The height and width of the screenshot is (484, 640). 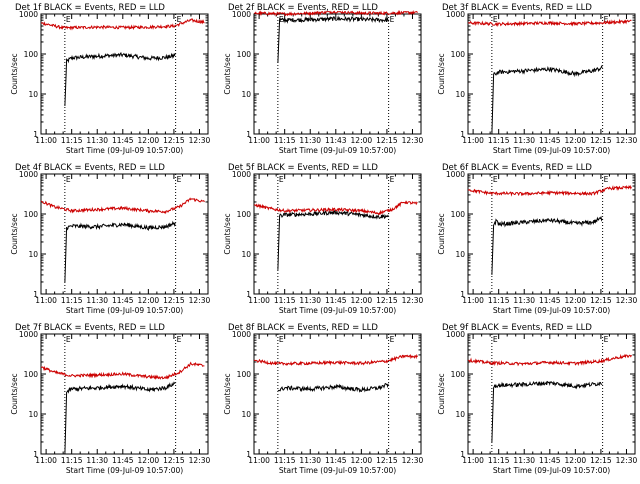 What do you see at coordinates (517, 168) in the screenshot?
I see `panel-title: Det 6f BLACK = Events, RED = LLD` at bounding box center [517, 168].